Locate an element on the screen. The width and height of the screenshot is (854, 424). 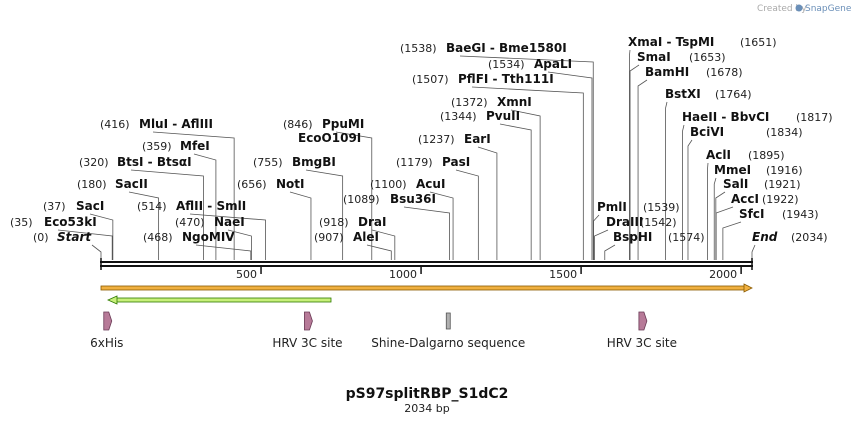
site-position: (907) is located at coordinates (329, 237).